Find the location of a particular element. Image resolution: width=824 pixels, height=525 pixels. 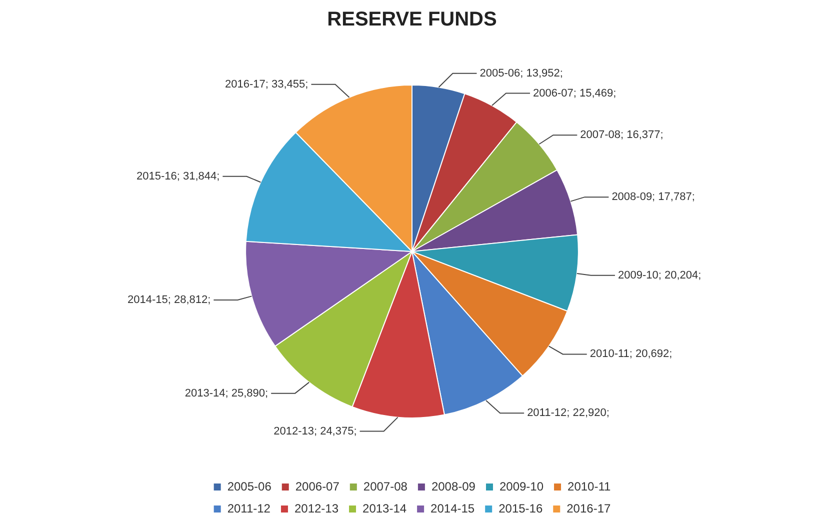

data-label: 2010-11; 20,692; is located at coordinates (631, 354).